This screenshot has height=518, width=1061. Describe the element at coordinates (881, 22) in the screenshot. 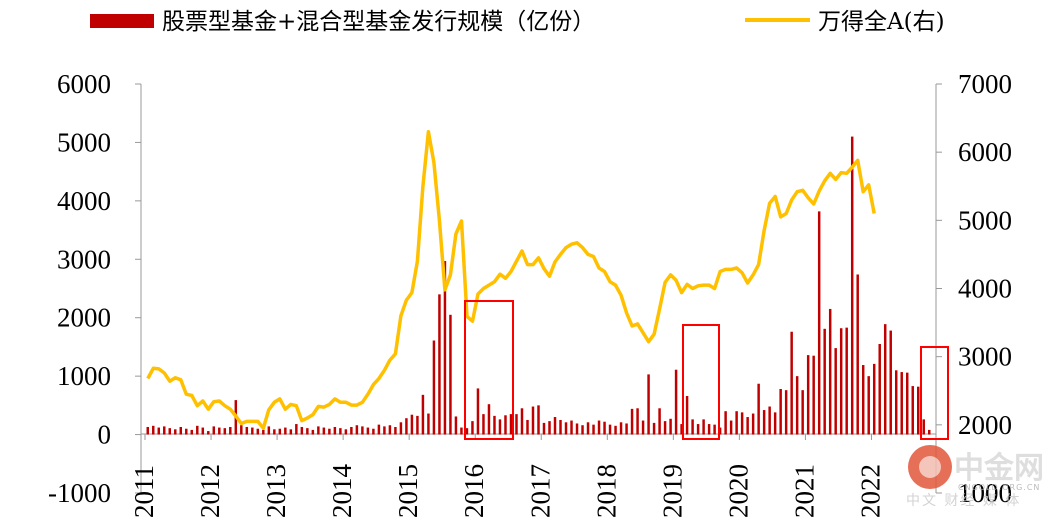

I see `legend-line-label: 万得全A(右)` at that location.